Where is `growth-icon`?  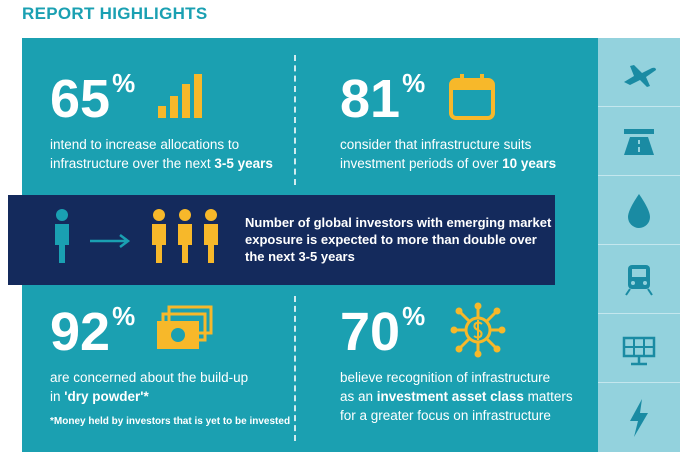
growth-icon is located at coordinates (136, 236).